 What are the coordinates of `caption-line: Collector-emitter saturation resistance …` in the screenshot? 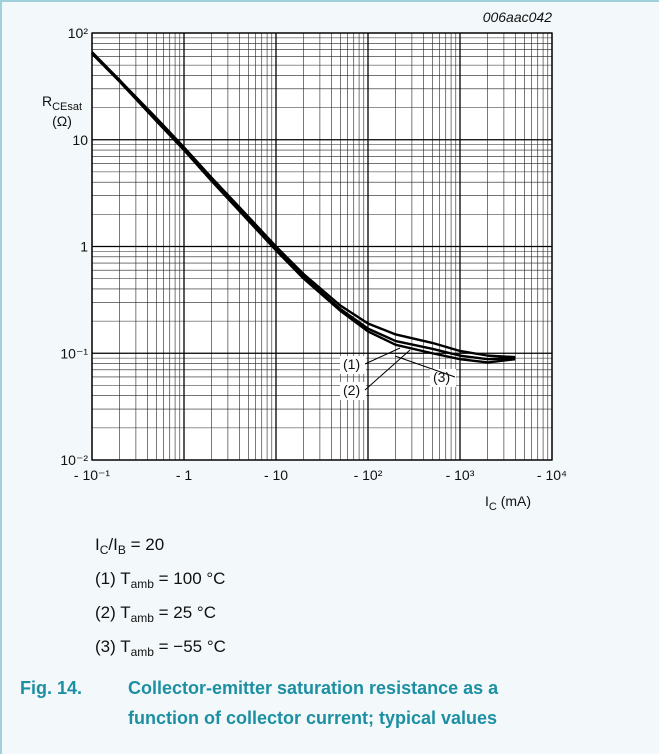 It's located at (313, 688).